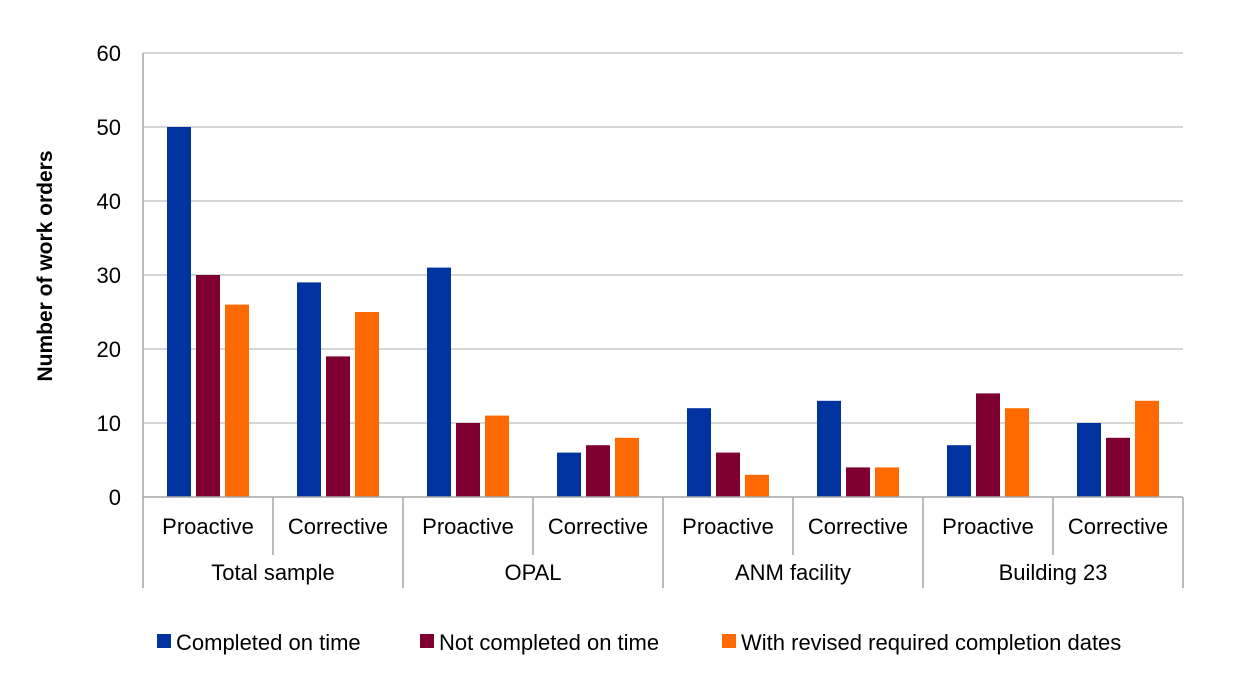  I want to click on y-tick-label: 30, so click(109, 275).